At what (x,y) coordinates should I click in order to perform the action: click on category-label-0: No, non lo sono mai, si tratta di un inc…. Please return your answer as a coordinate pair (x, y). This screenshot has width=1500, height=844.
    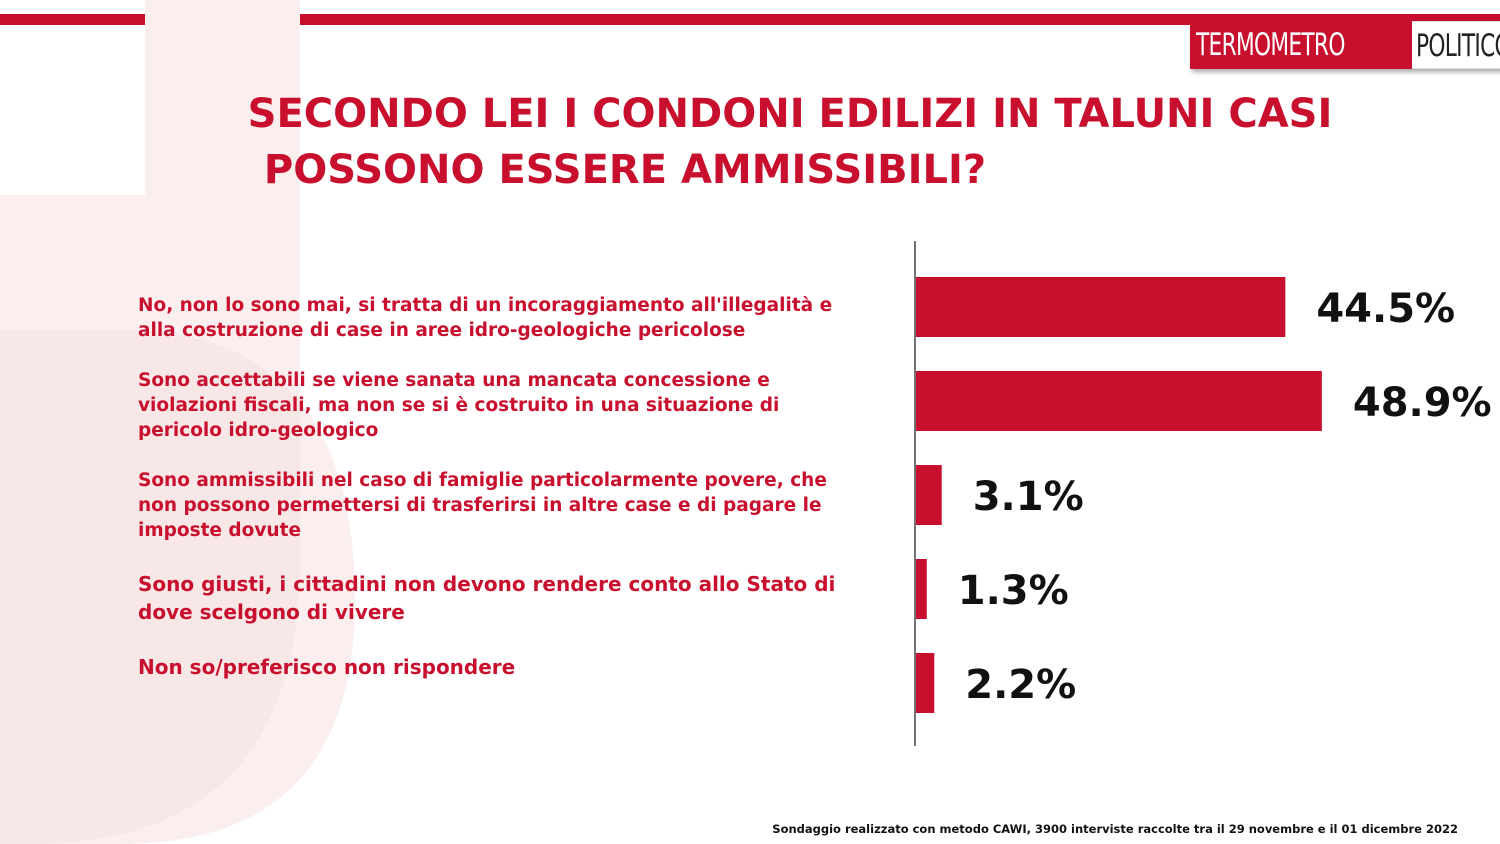
    Looking at the image, I should click on (518, 318).